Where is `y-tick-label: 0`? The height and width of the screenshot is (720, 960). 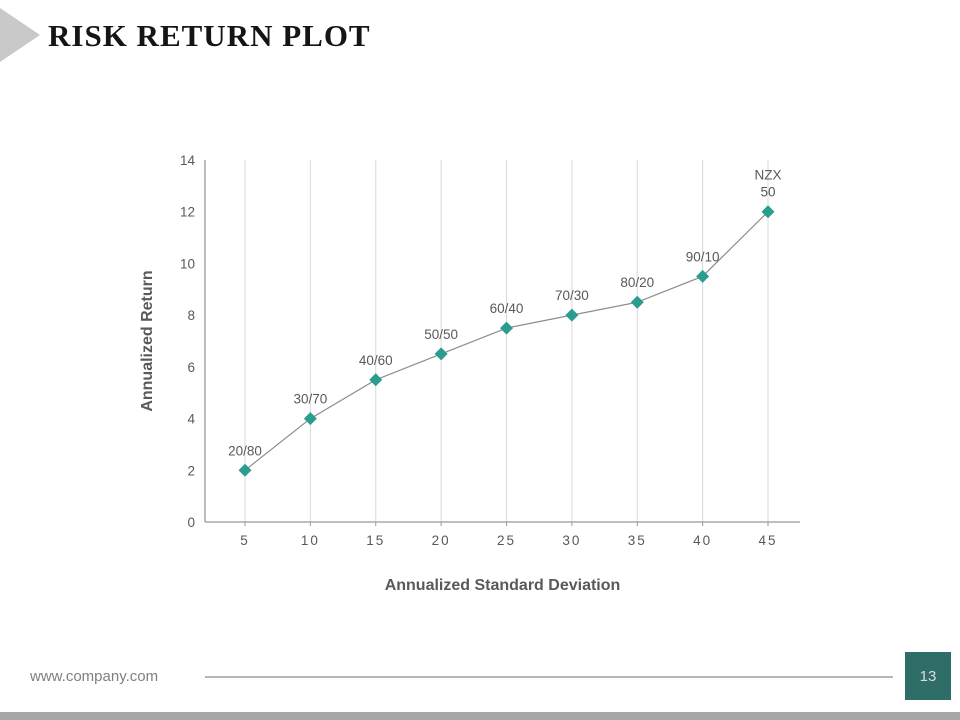
y-tick-label: 0 is located at coordinates (191, 522).